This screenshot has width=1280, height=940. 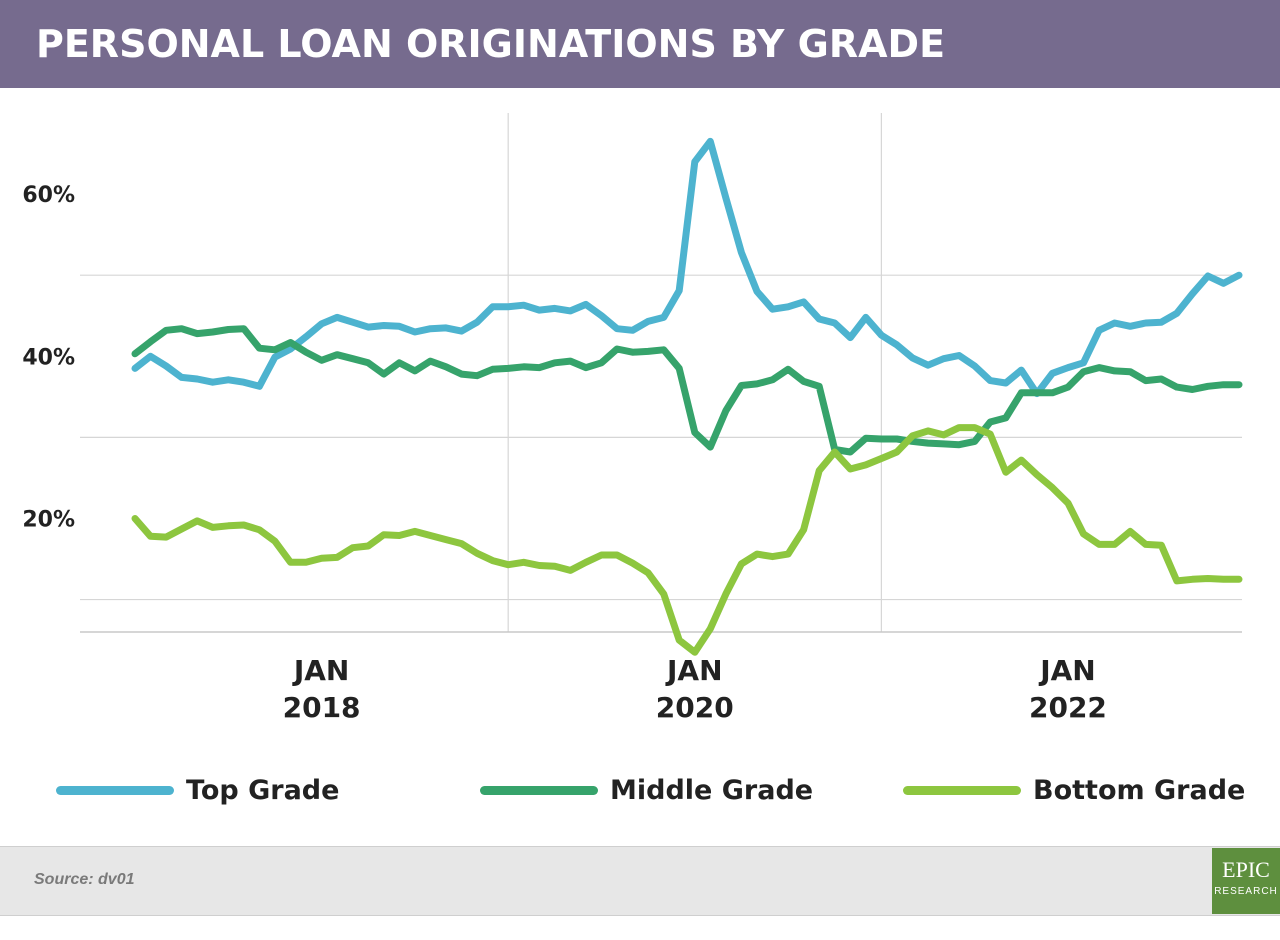 I want to click on y-tick-label: 20%, so click(x=48, y=519).